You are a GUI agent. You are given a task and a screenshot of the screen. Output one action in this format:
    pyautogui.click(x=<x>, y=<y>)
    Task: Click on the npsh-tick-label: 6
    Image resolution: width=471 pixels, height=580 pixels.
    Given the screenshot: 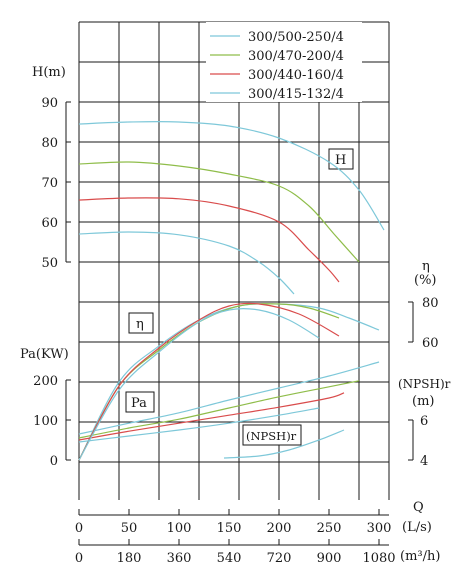 What is the action you would take?
    pyautogui.click(x=424, y=421)
    